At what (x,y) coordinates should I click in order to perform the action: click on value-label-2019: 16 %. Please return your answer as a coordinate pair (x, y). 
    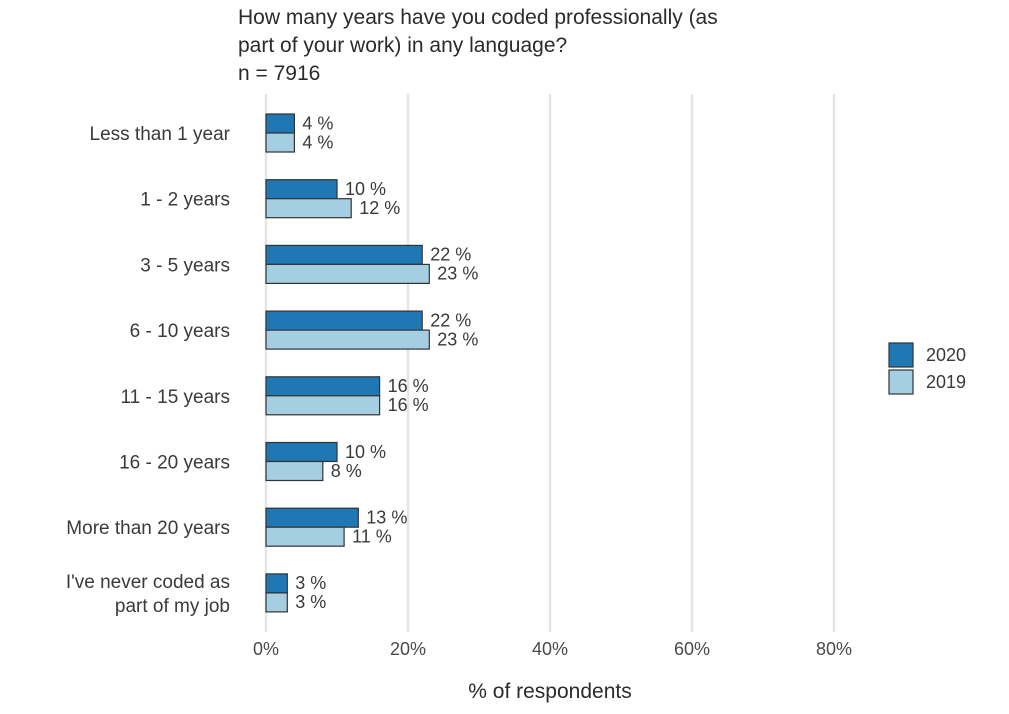
    Looking at the image, I should click on (408, 405).